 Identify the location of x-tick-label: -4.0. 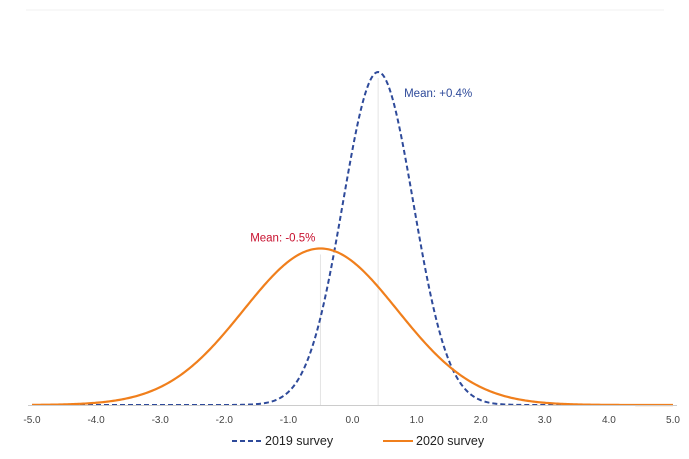
(96, 420).